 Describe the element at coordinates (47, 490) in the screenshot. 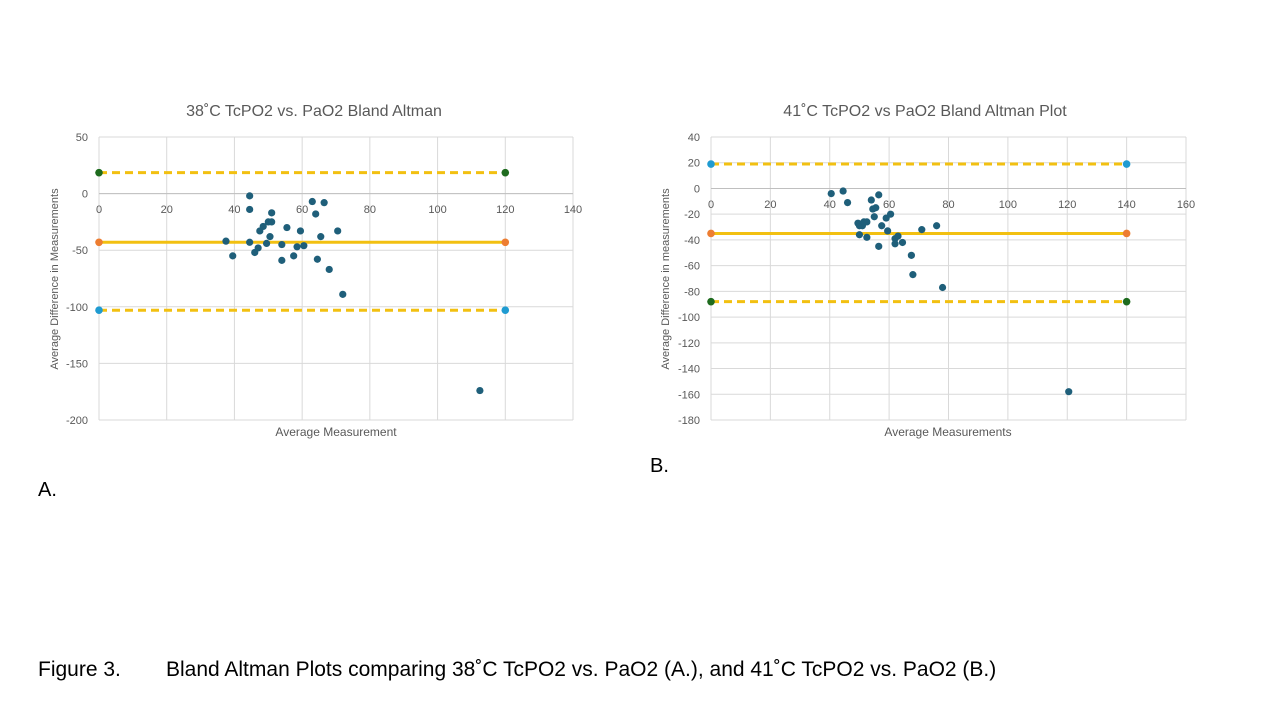

I see `panel-label-a: A.` at that location.